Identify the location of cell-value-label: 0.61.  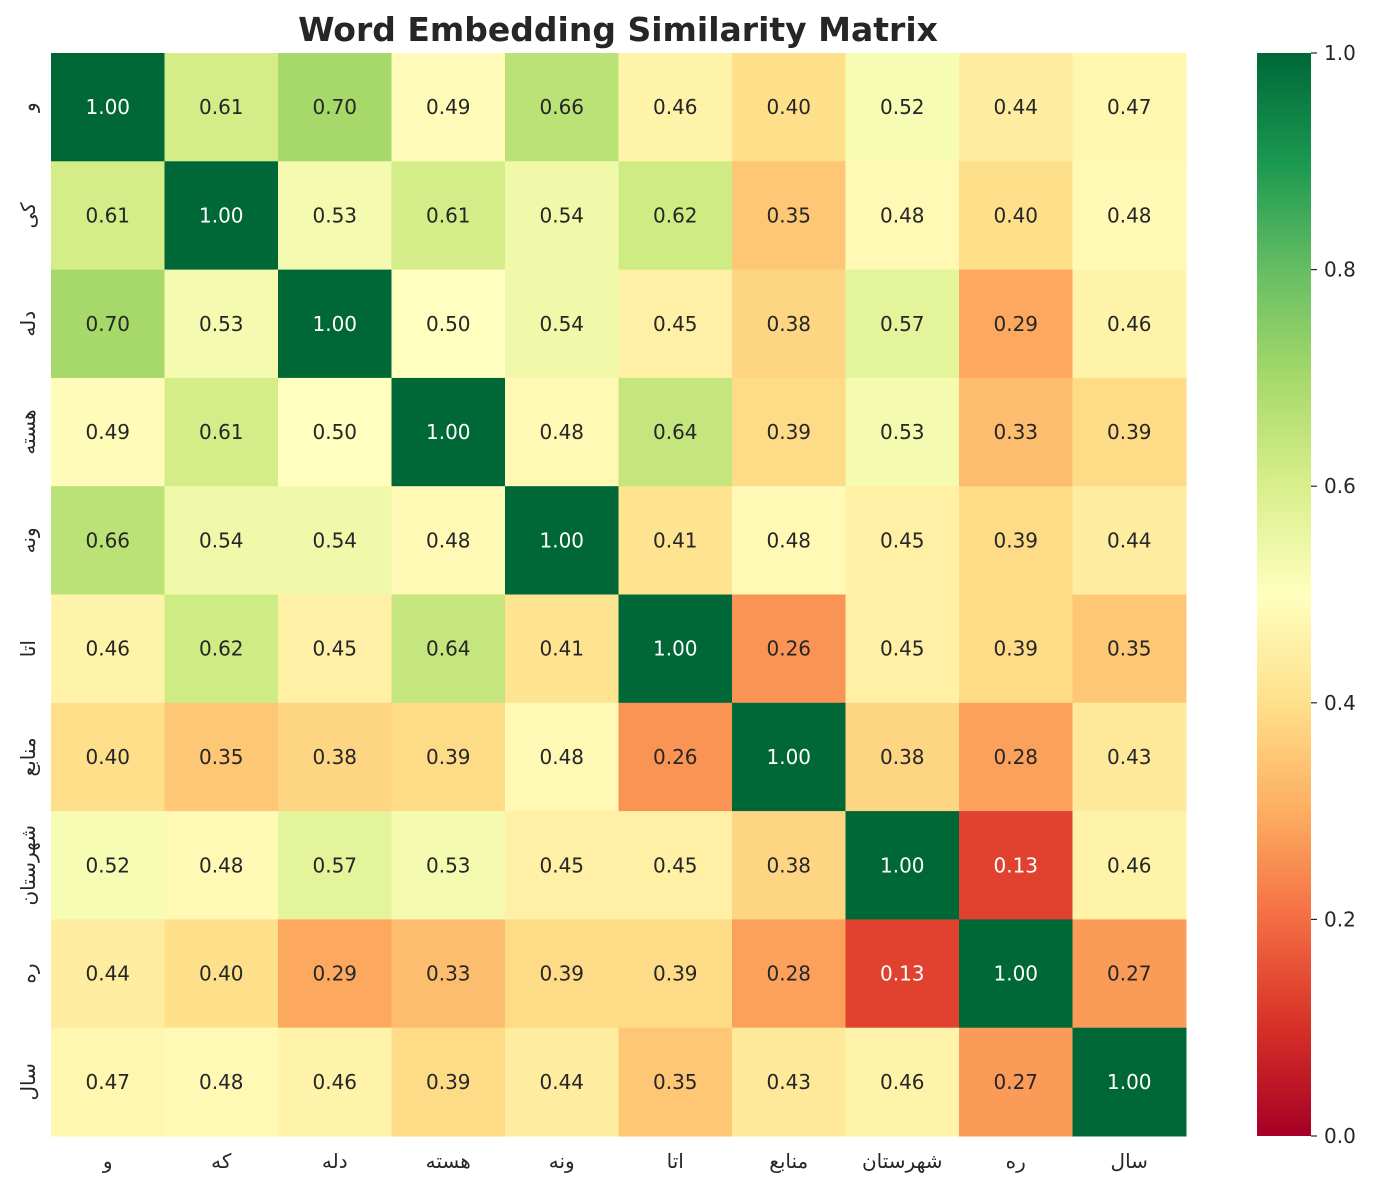
(448, 215).